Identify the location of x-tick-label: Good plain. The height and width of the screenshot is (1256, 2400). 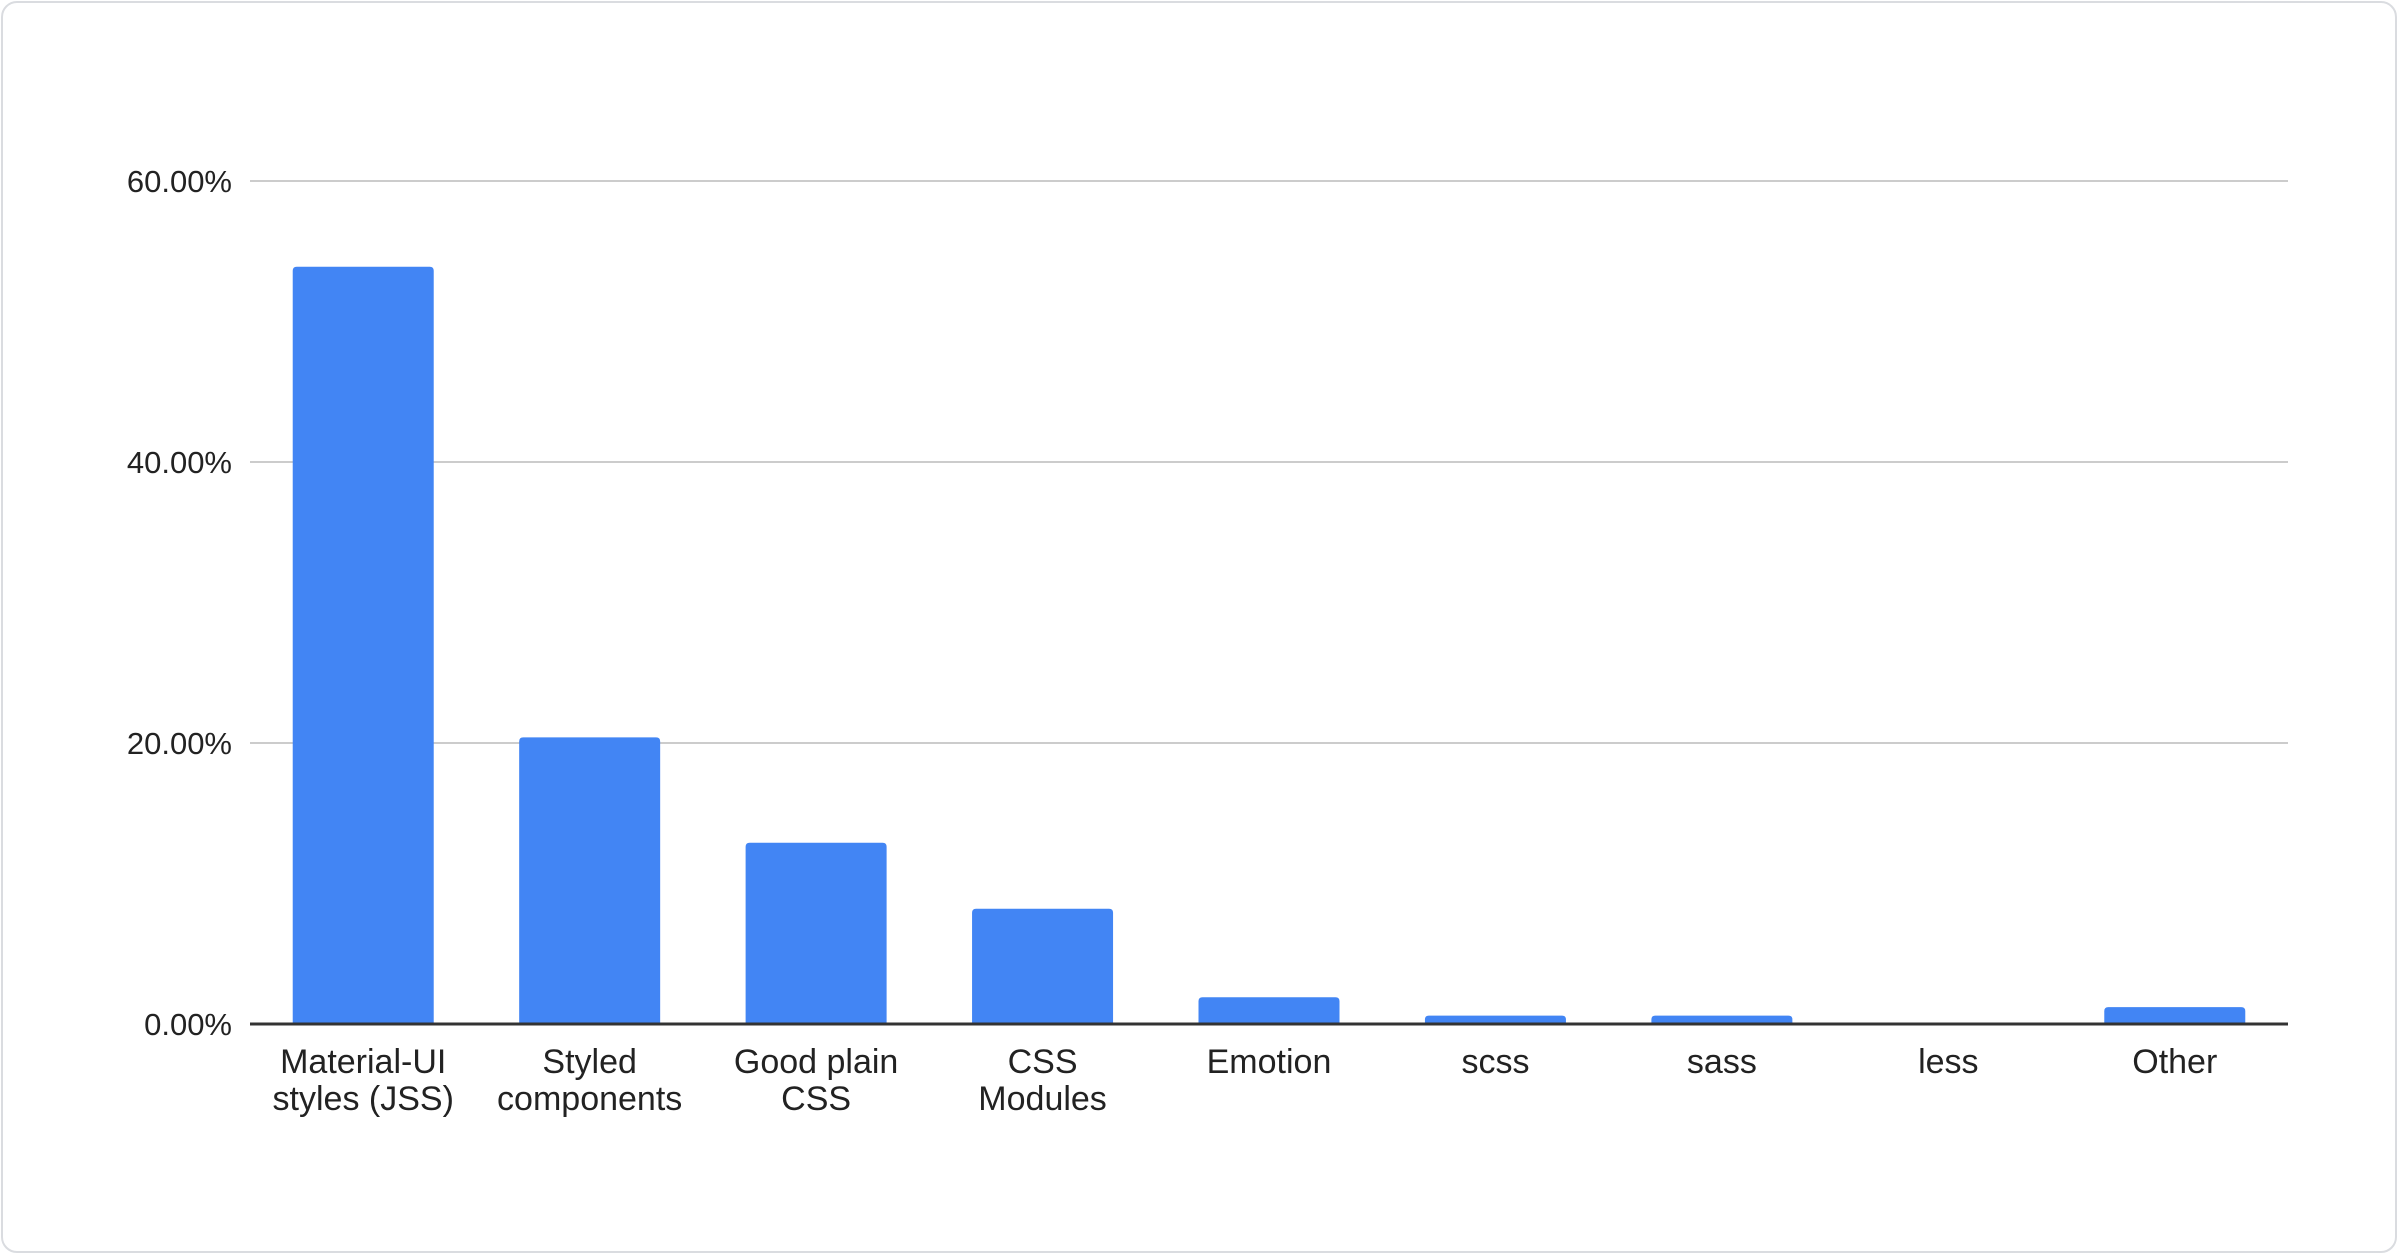
(816, 1062).